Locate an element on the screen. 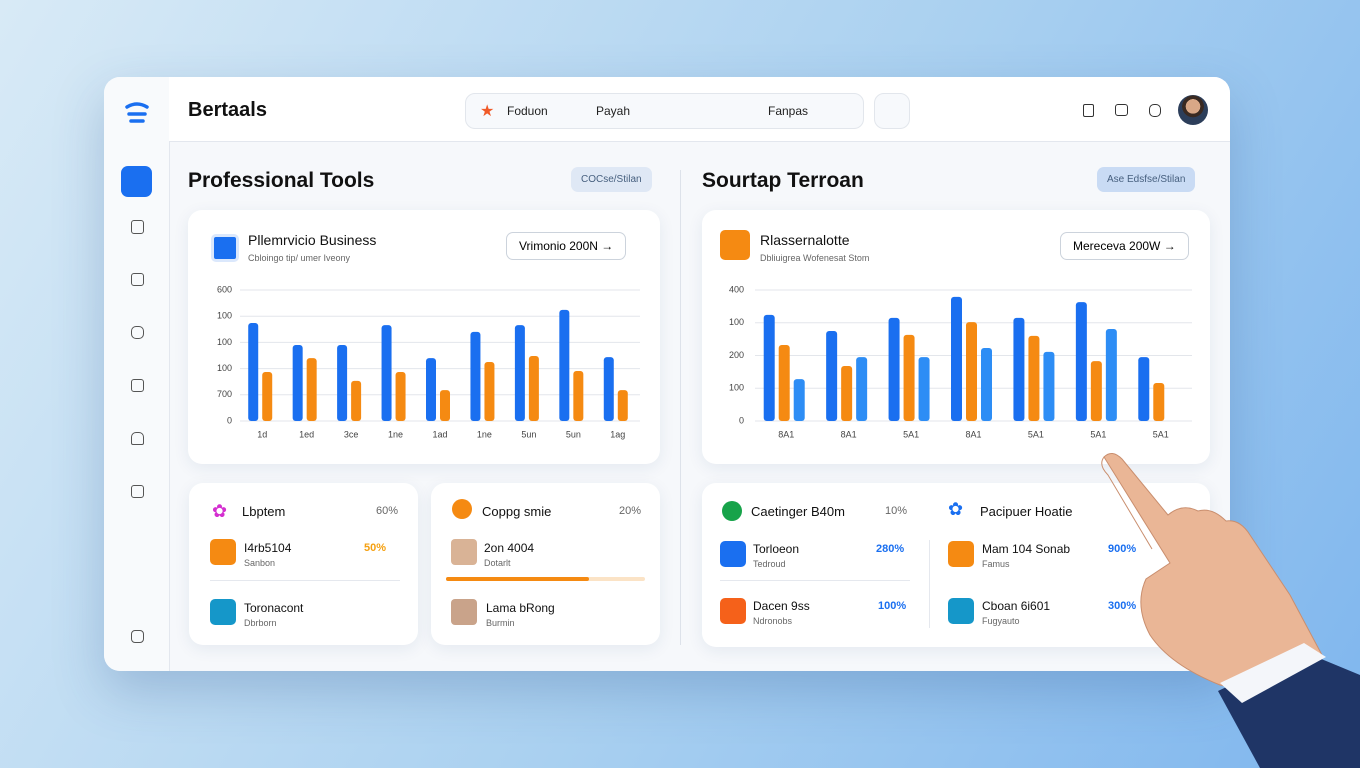 This screenshot has width=1360, height=768. card-button: Mereceva 200W → is located at coordinates (1124, 246).